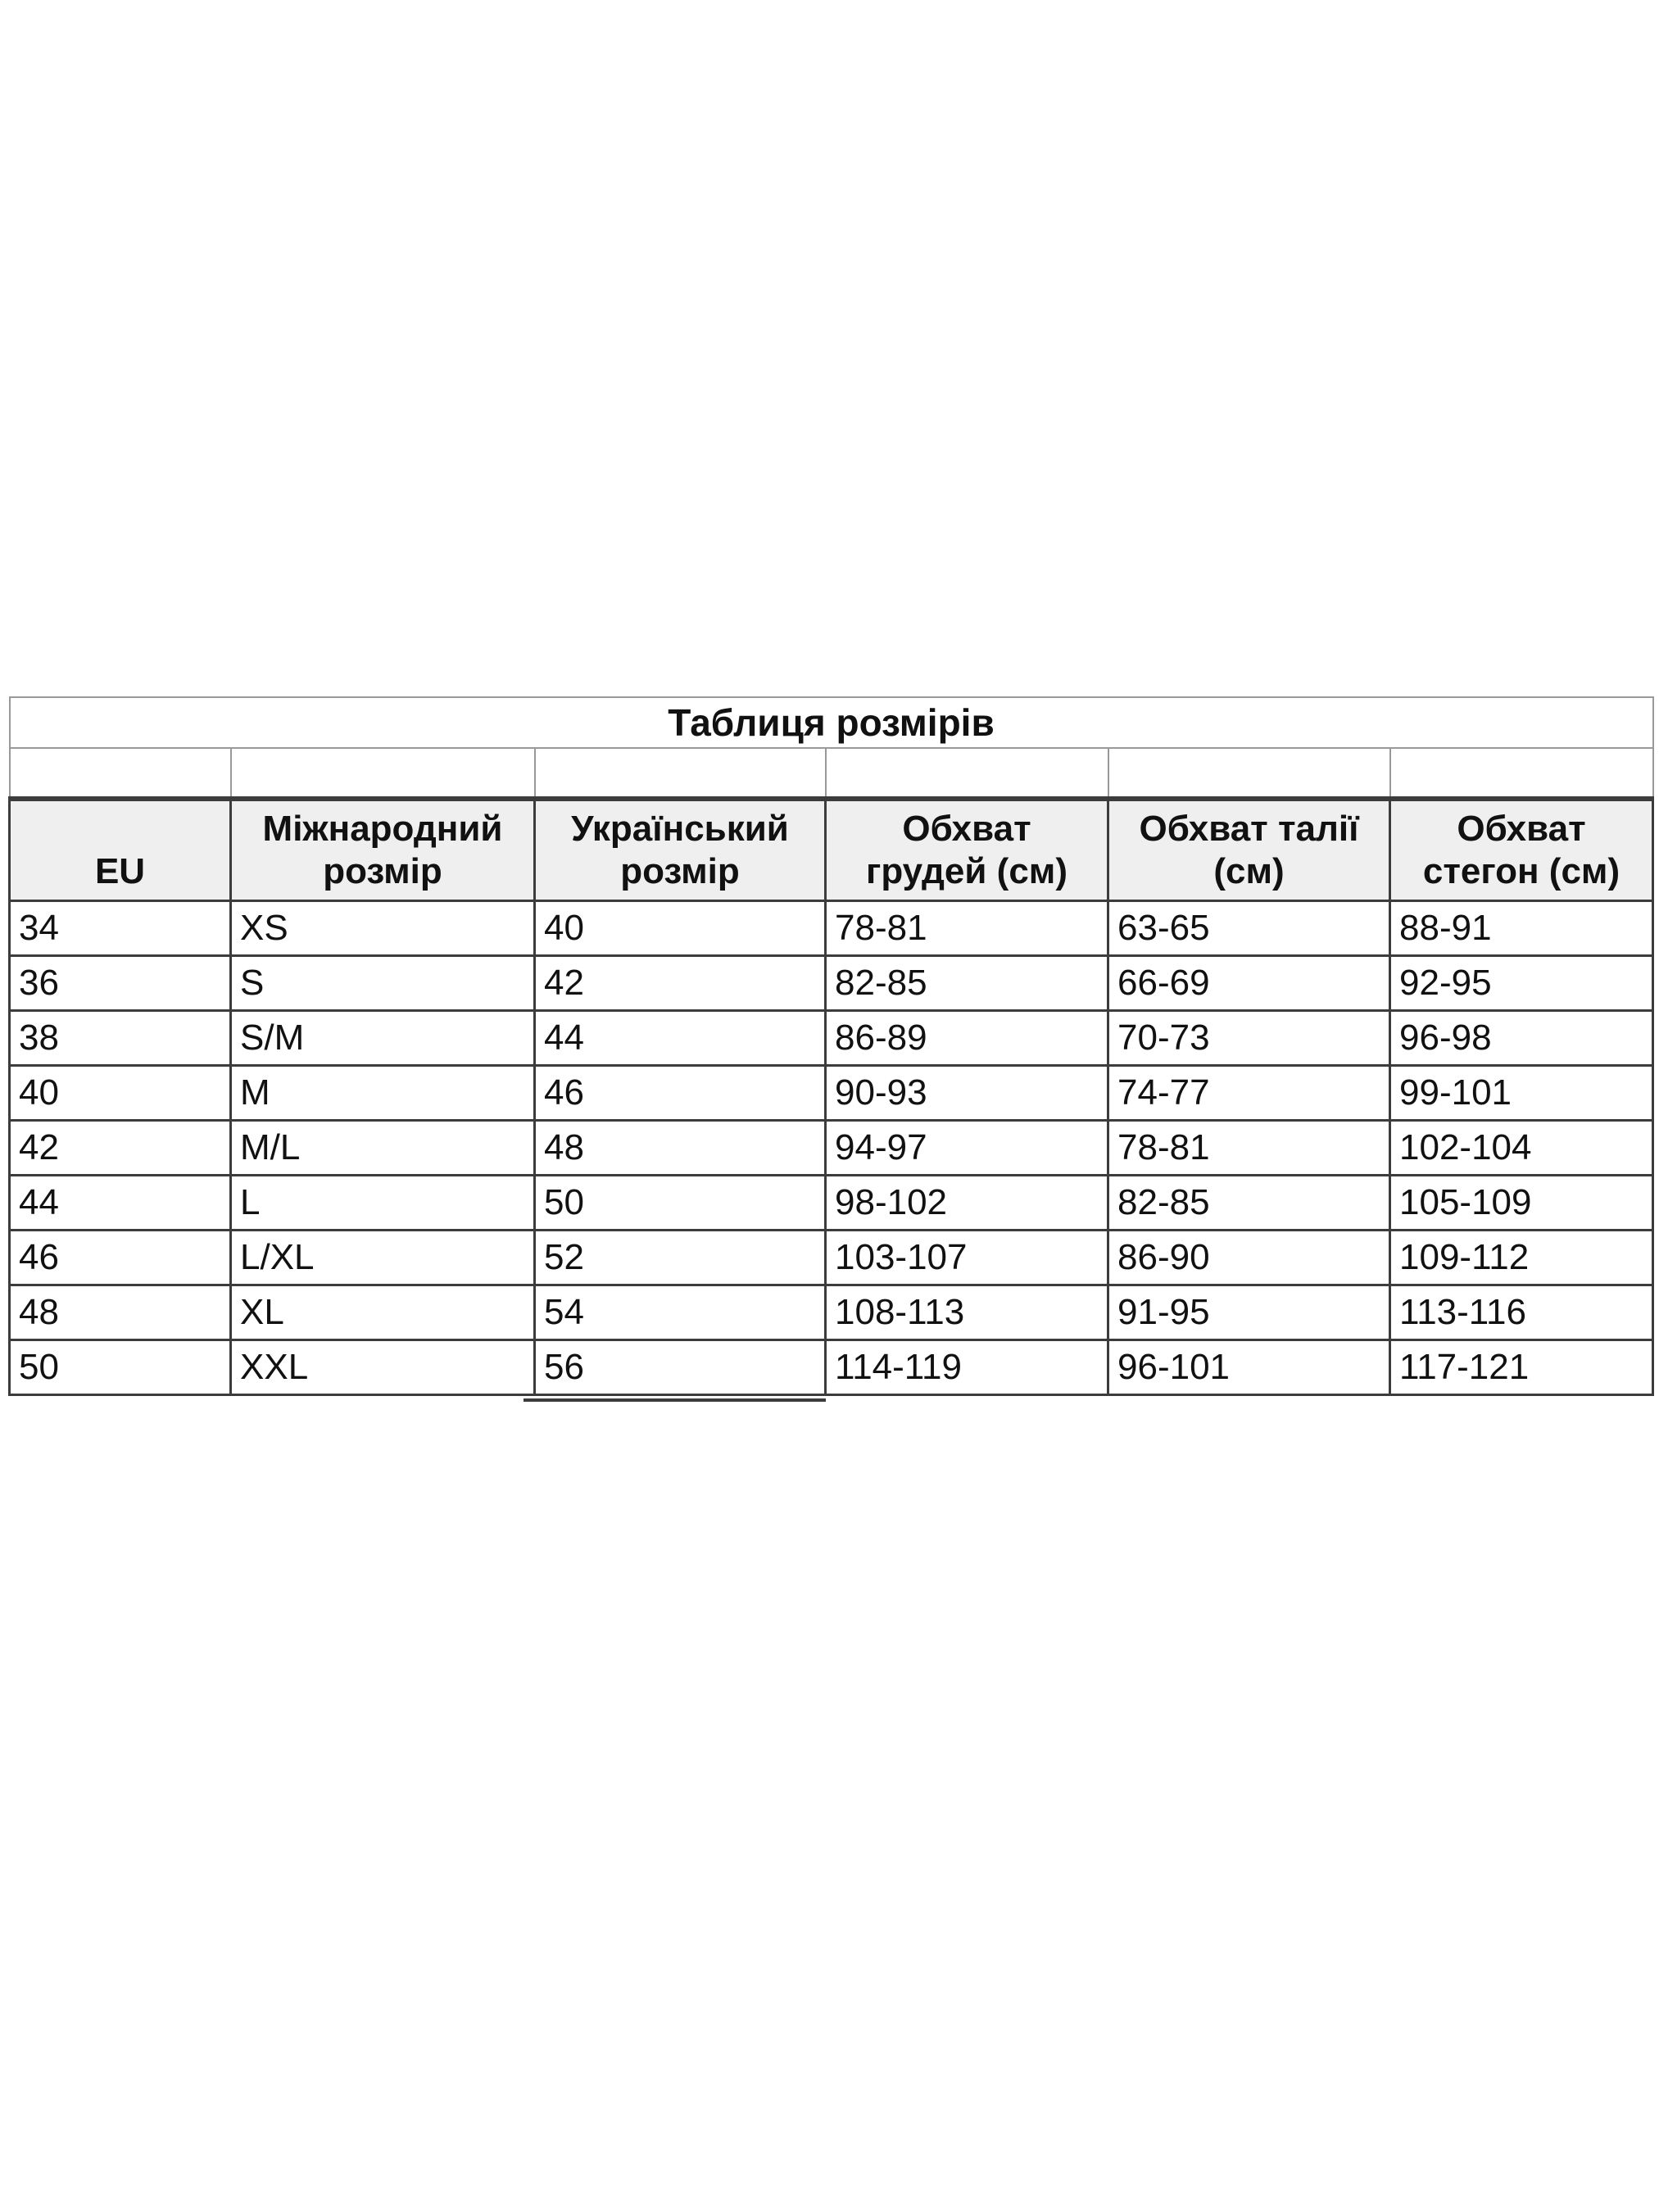 This screenshot has width=1659, height=2212. I want to click on cell-int-size: L/XL, so click(382, 1257).